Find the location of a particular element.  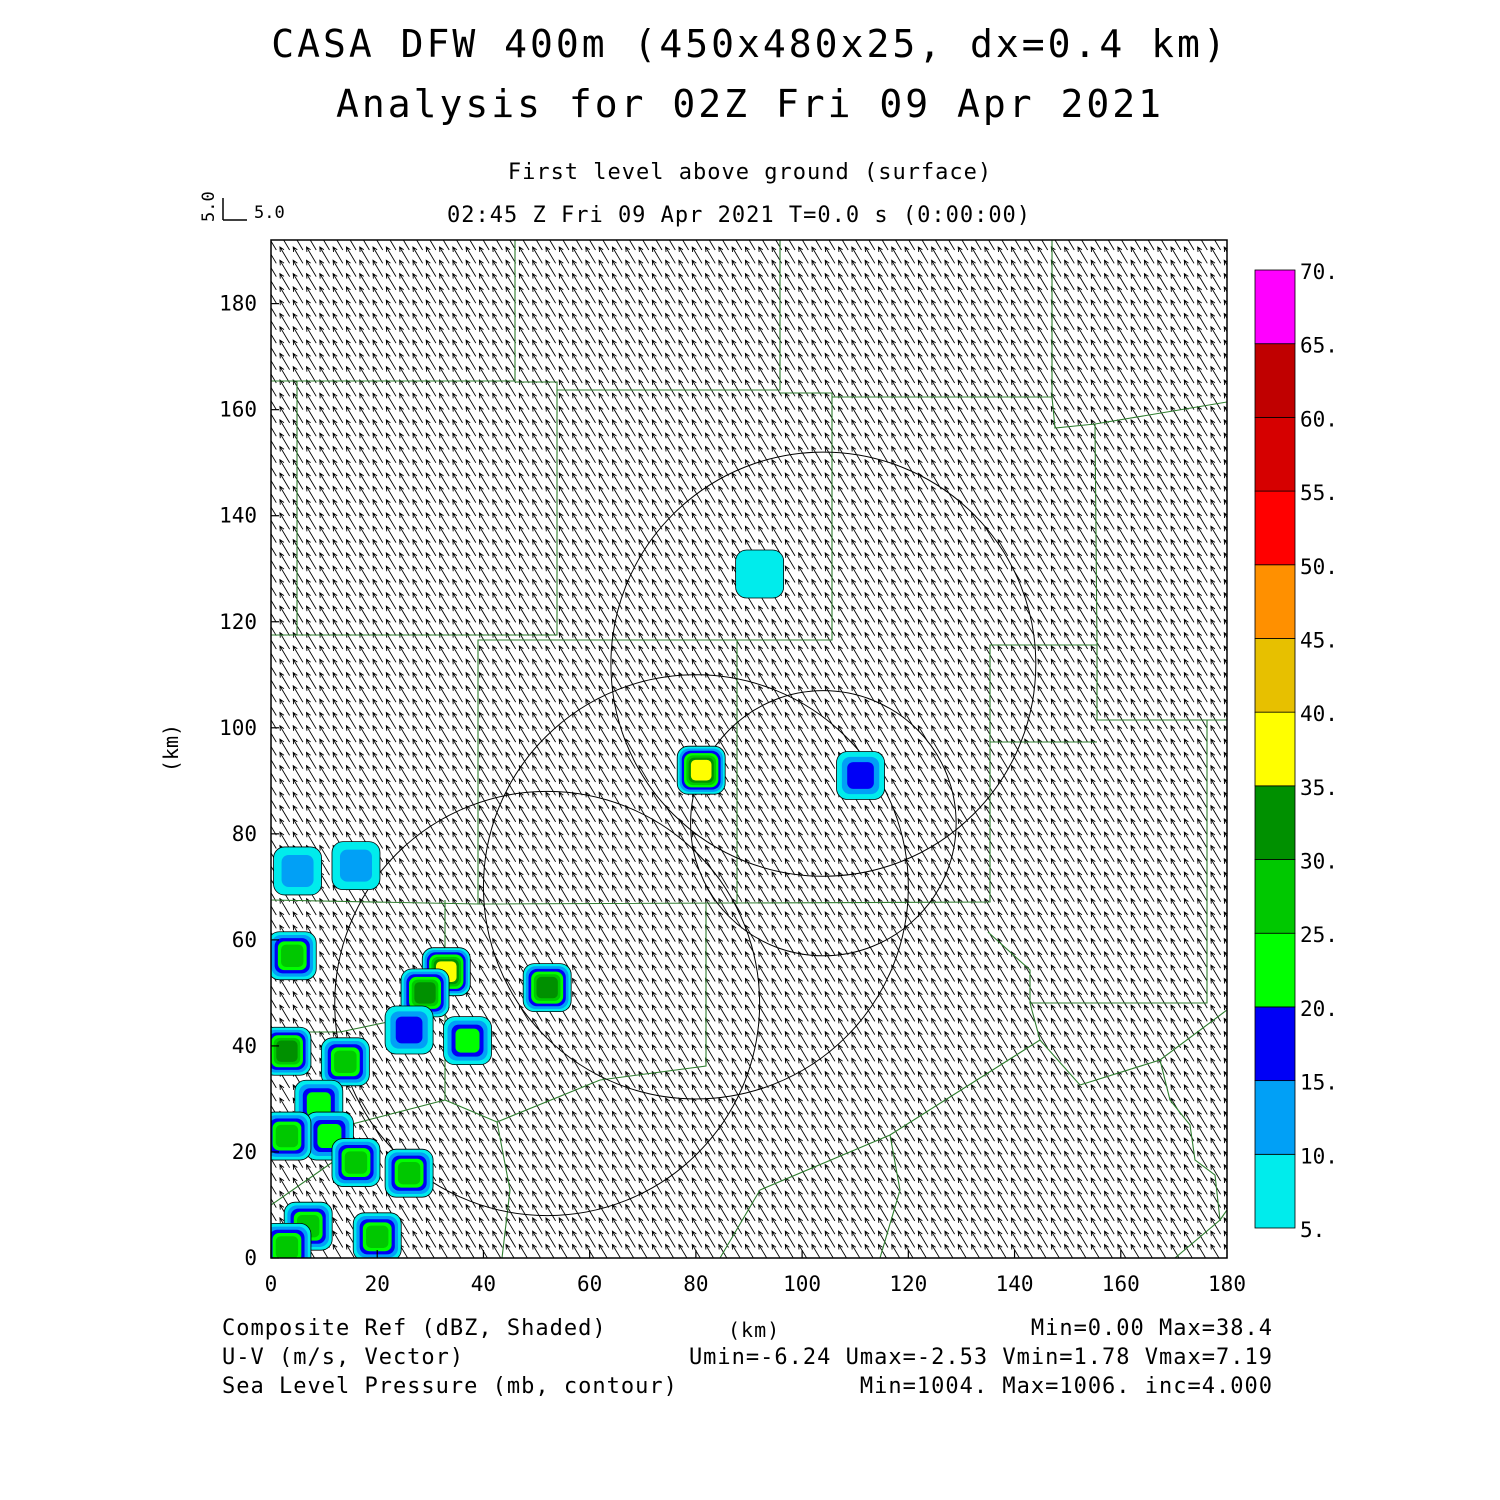

vector-reference-u: 5.0 is located at coordinates (269, 213).